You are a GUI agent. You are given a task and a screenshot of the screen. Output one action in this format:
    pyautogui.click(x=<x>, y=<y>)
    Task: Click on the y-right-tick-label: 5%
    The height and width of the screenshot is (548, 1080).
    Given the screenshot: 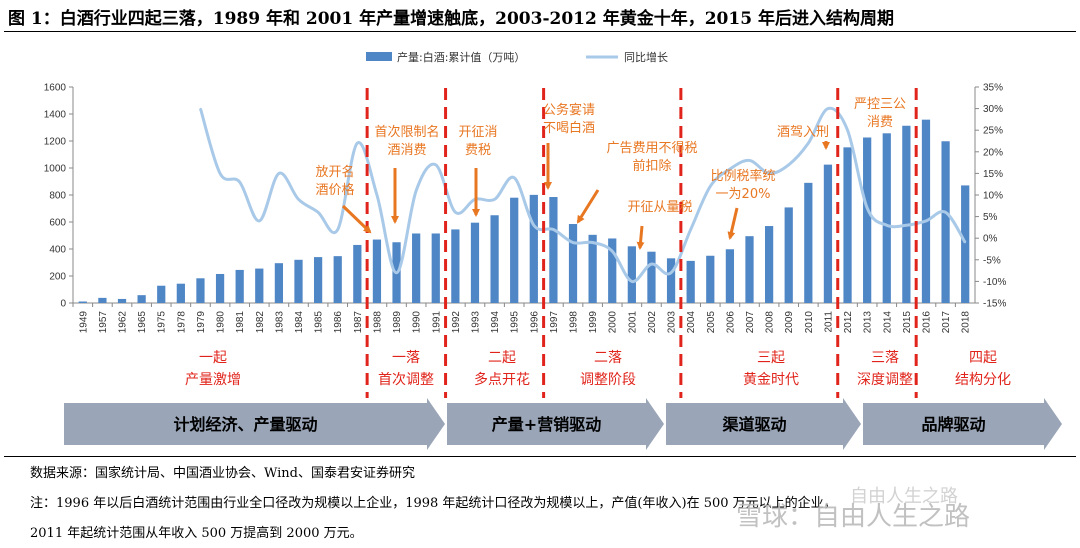 What is the action you would take?
    pyautogui.click(x=990, y=217)
    